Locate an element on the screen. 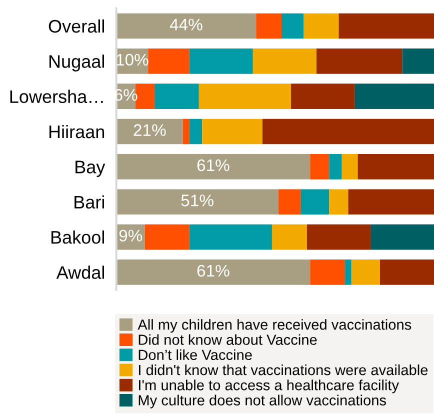 This screenshot has width=434, height=420. legend-label: Did not know about Vaccine is located at coordinates (227, 339).